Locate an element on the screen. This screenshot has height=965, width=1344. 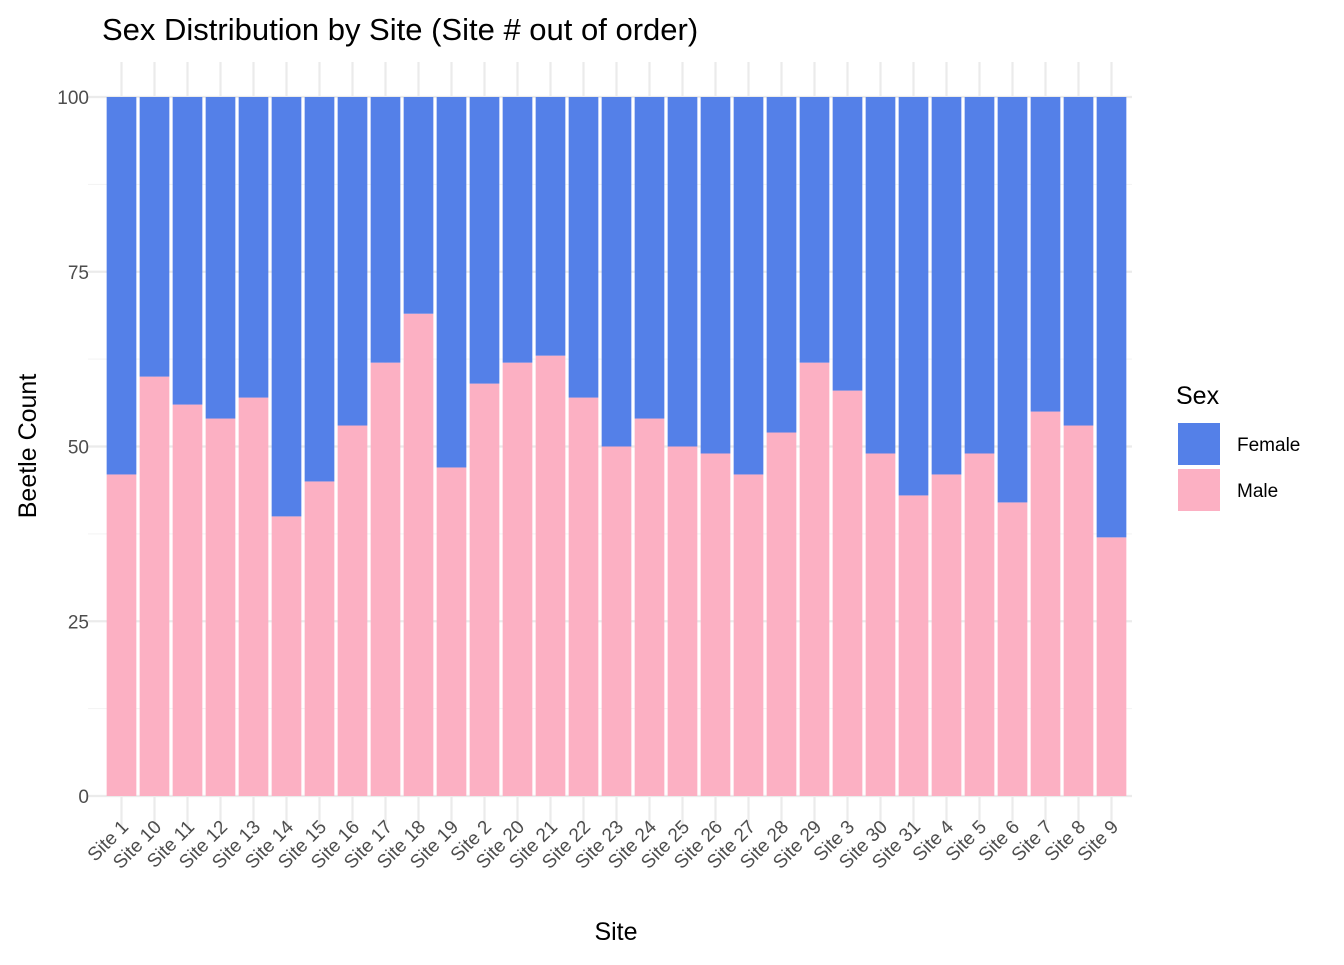
y-tick-label: 0 is located at coordinates (83, 797).